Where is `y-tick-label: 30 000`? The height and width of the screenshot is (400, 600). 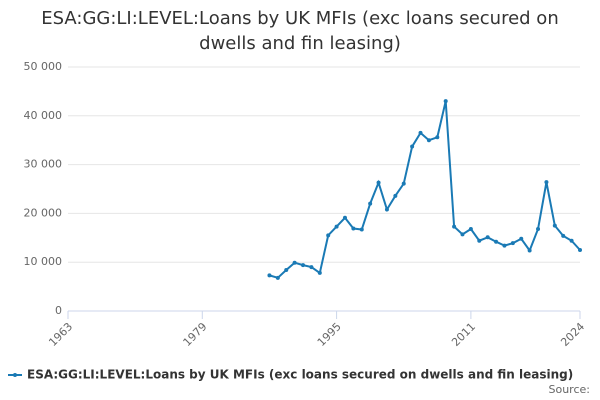 y-tick-label: 30 000 is located at coordinates (43, 164).